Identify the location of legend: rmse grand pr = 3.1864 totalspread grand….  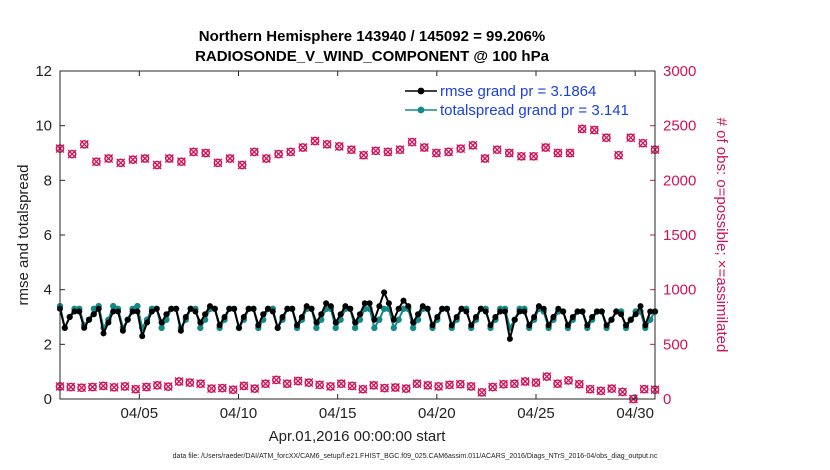
(517, 101).